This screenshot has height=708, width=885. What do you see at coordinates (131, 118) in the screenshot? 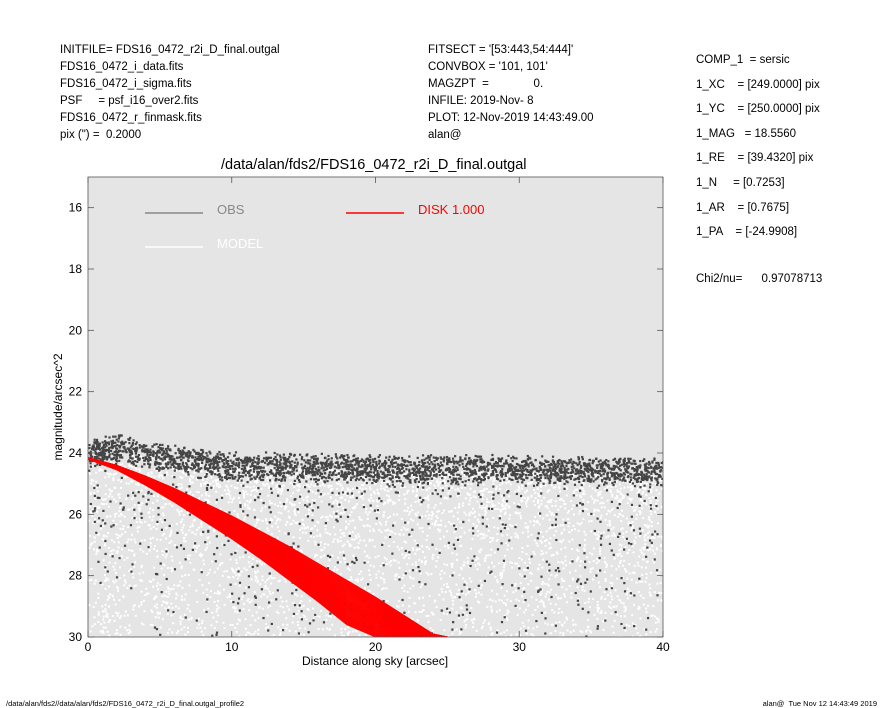
I see `header-left-line: FDS16_0472_r_finmask.fits` at bounding box center [131, 118].